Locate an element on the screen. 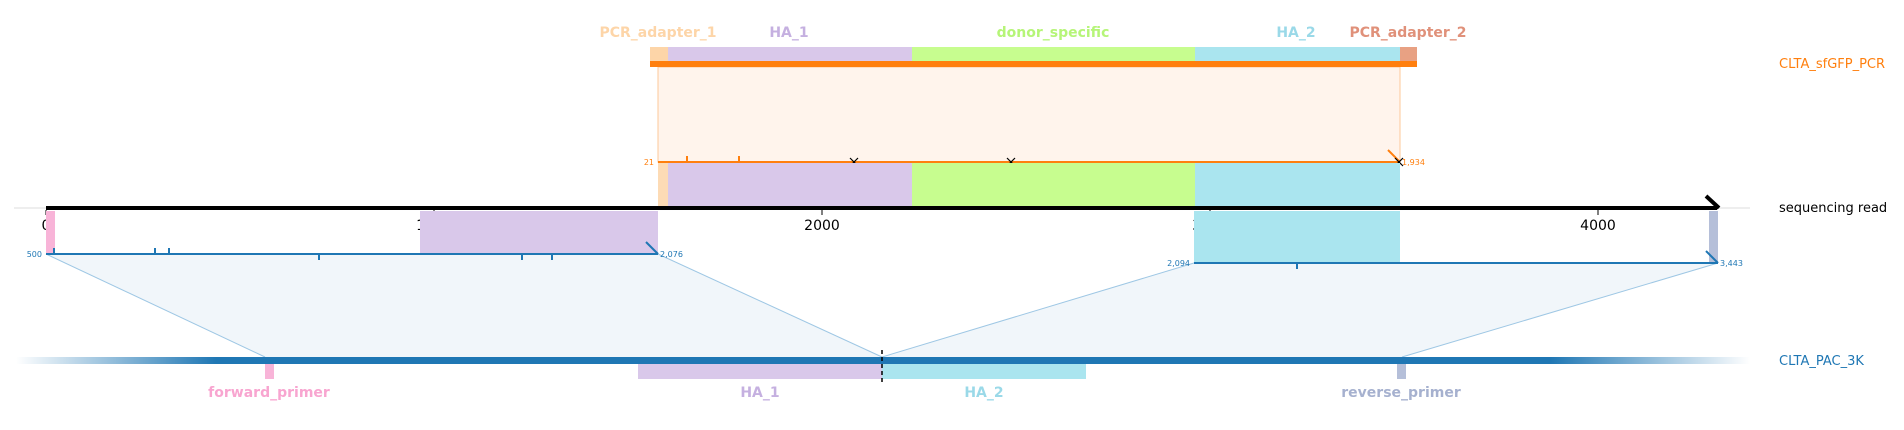  target-left-mismatch-marks is located at coordinates (356, 250).